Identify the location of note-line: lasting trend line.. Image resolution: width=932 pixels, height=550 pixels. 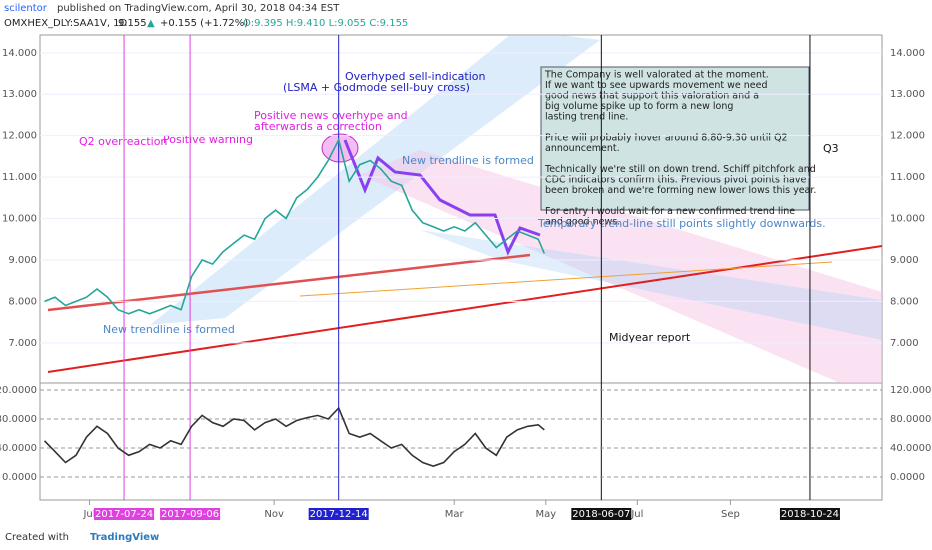
(586, 117).